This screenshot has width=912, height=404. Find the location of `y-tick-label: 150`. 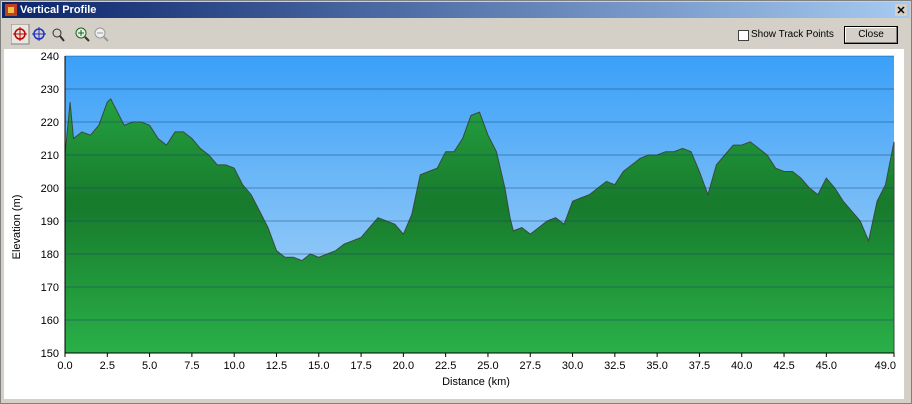

y-tick-label: 150 is located at coordinates (50, 354).